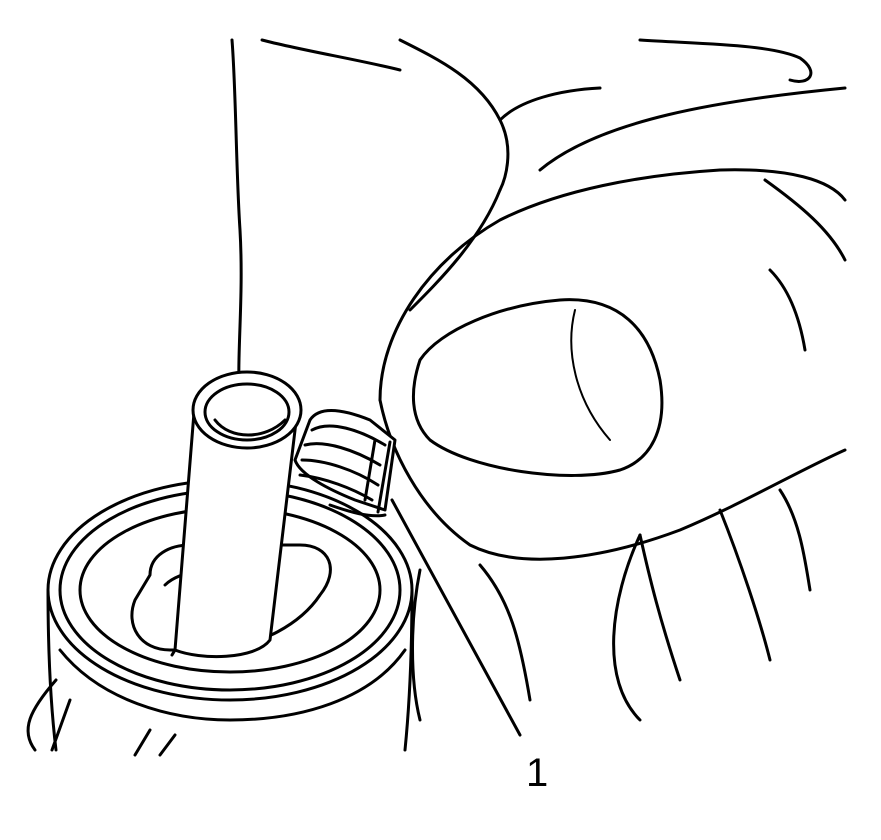  What do you see at coordinates (537, 773) in the screenshot?
I see `callout-number-1: 1` at bounding box center [537, 773].